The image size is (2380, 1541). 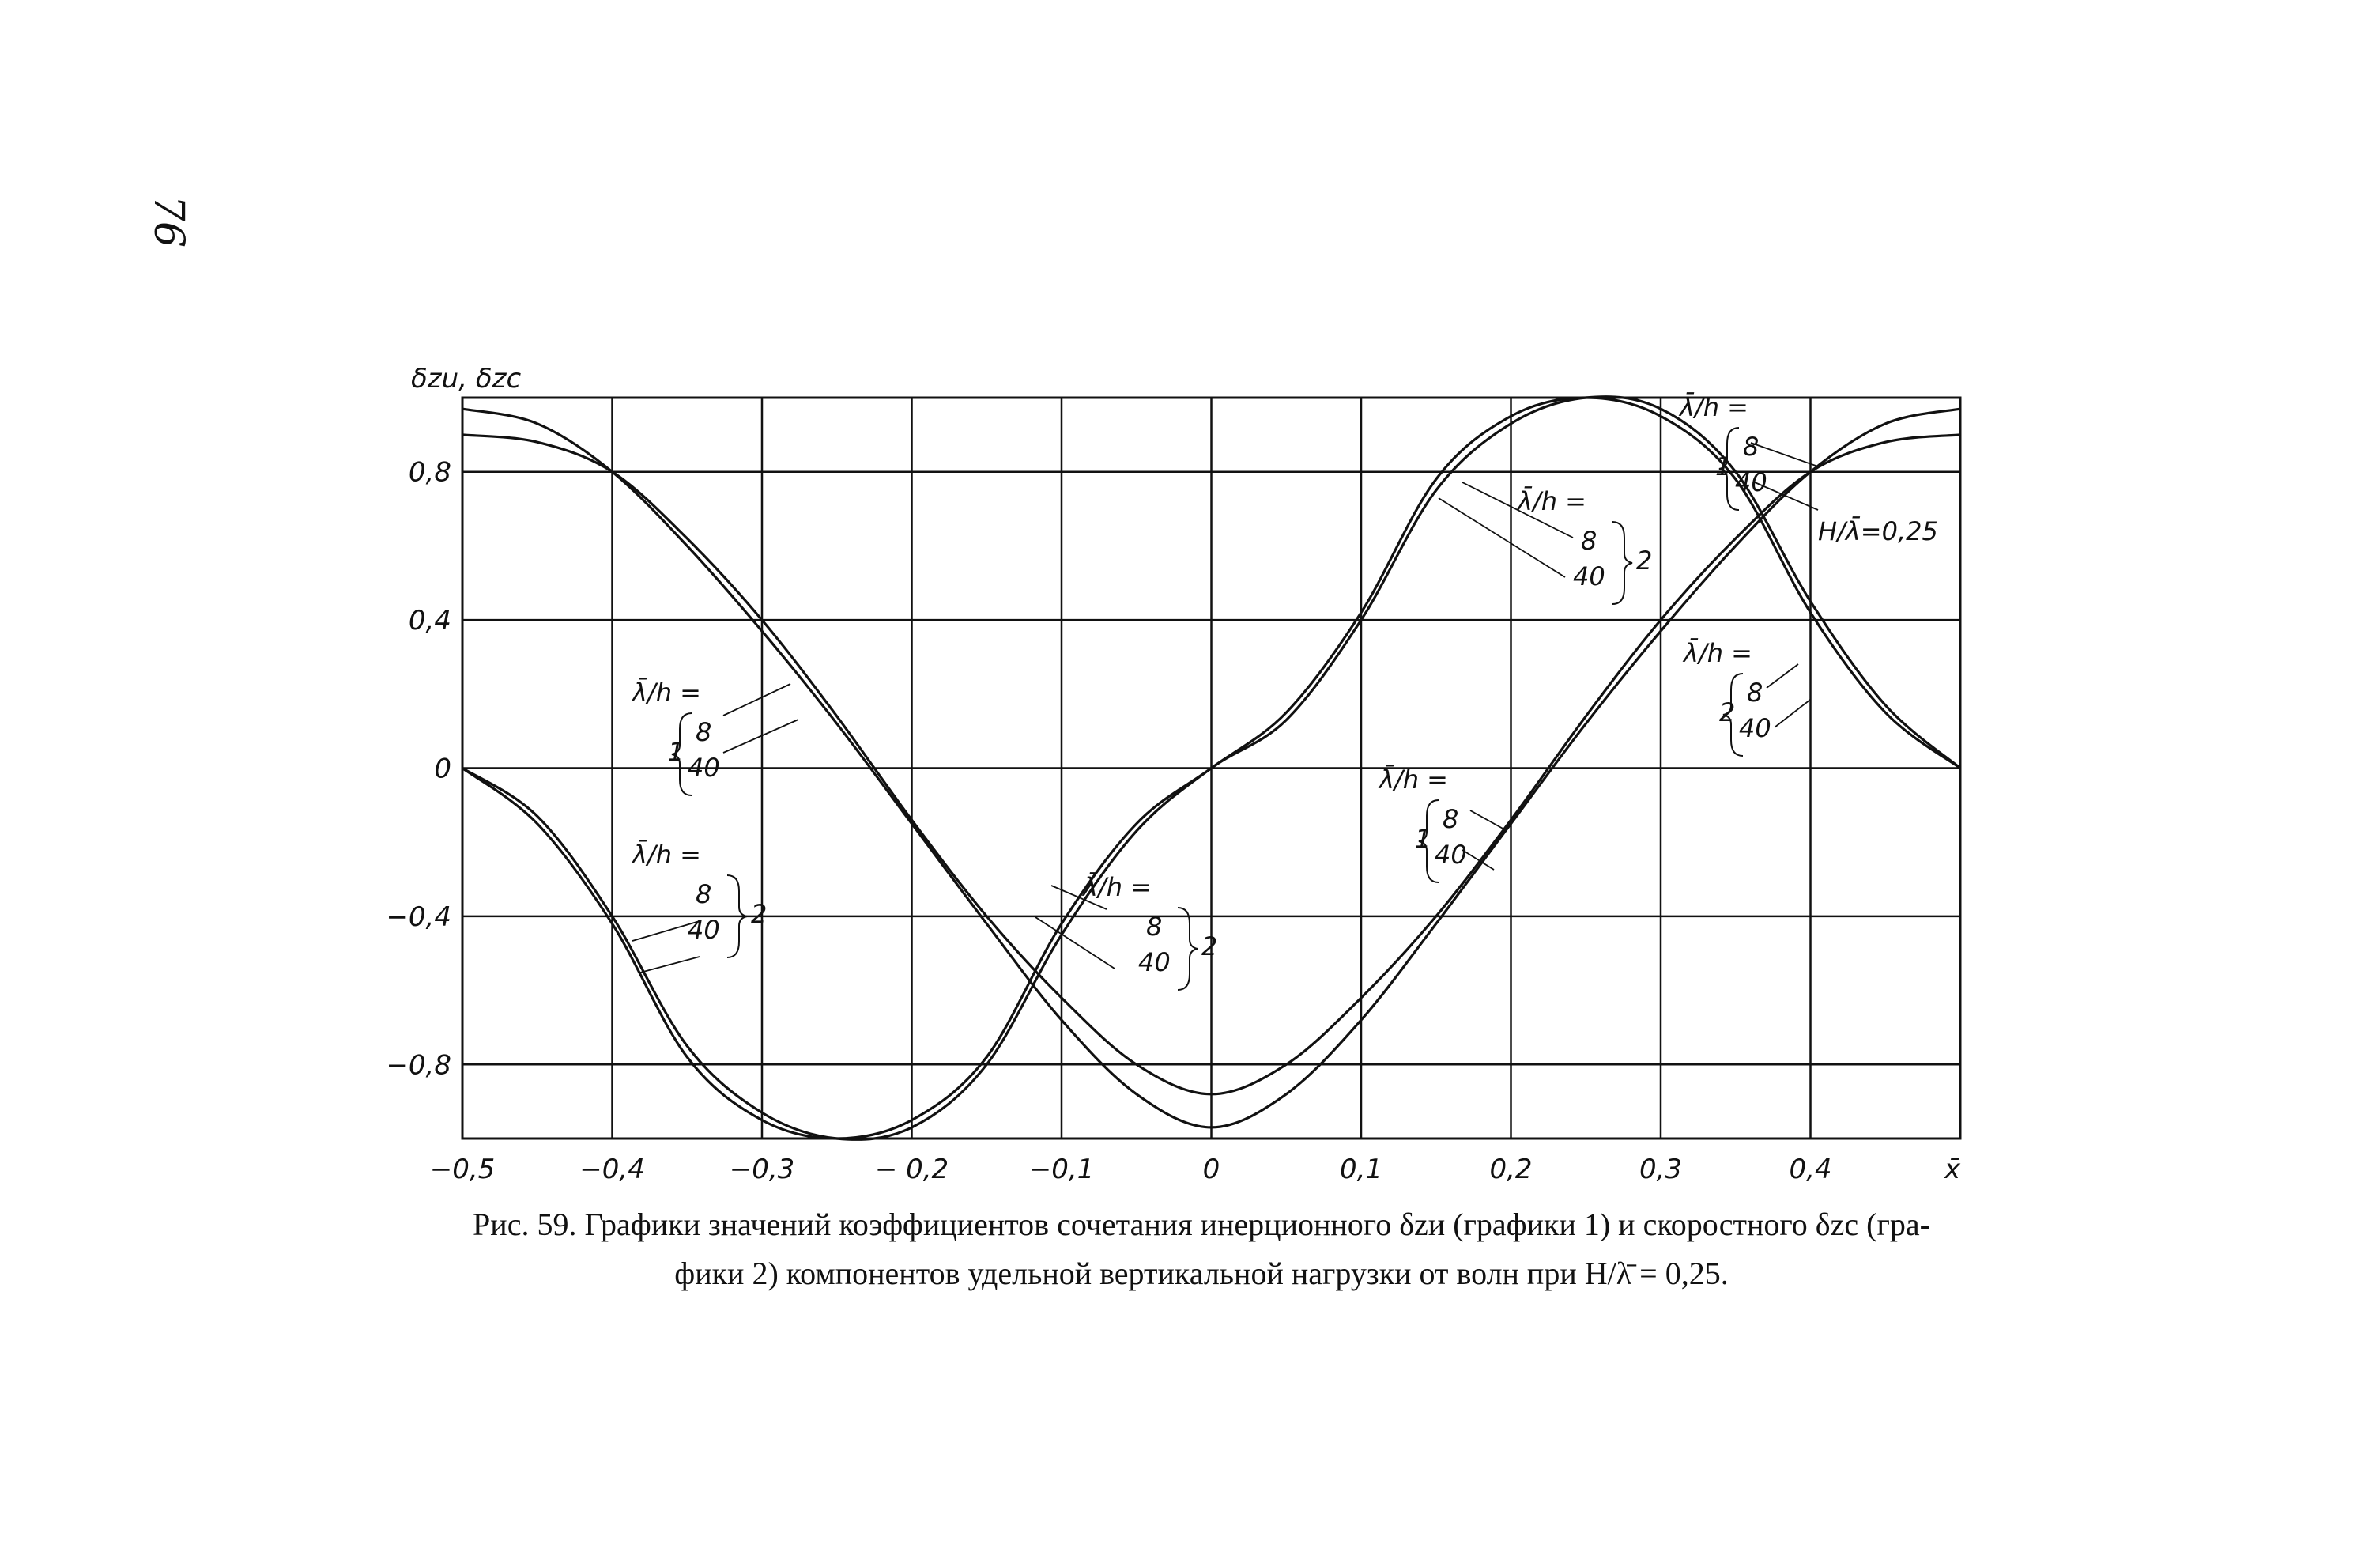 I want to click on annotation-g2-right-lambda: λ̄/h =, so click(x=1717, y=652).